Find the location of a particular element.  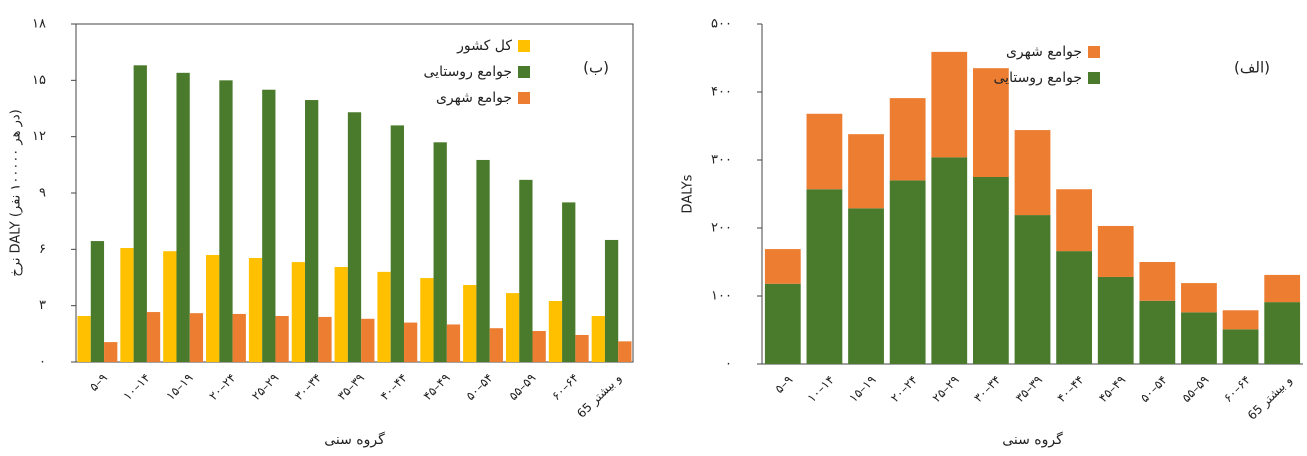

y-tick-label: ۵۰۰ is located at coordinates (721, 24).